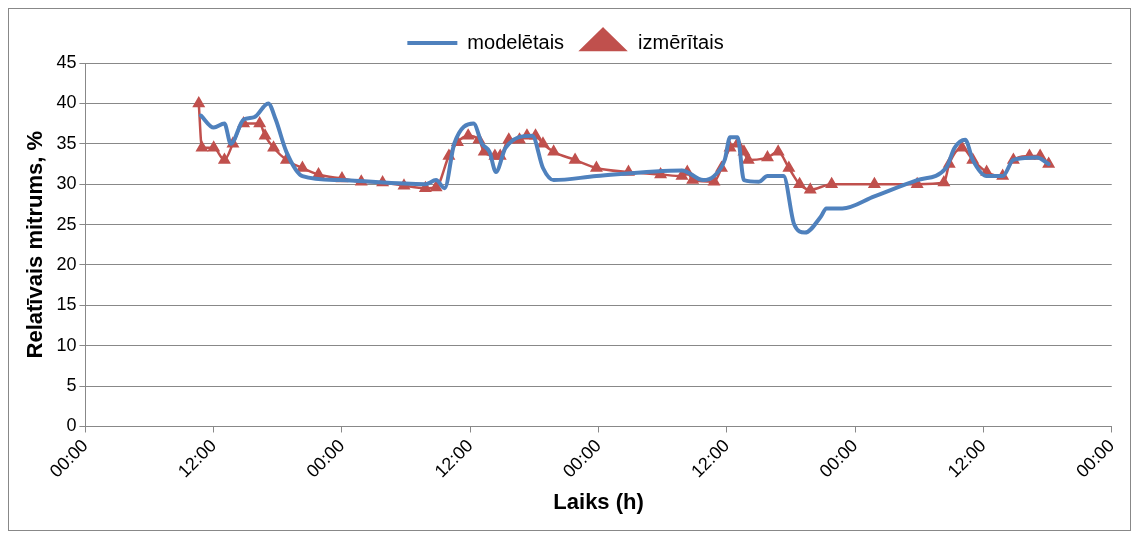 Image resolution: width=1139 pixels, height=539 pixels. What do you see at coordinates (66, 304) in the screenshot?
I see `y-tick-label: 15` at bounding box center [66, 304].